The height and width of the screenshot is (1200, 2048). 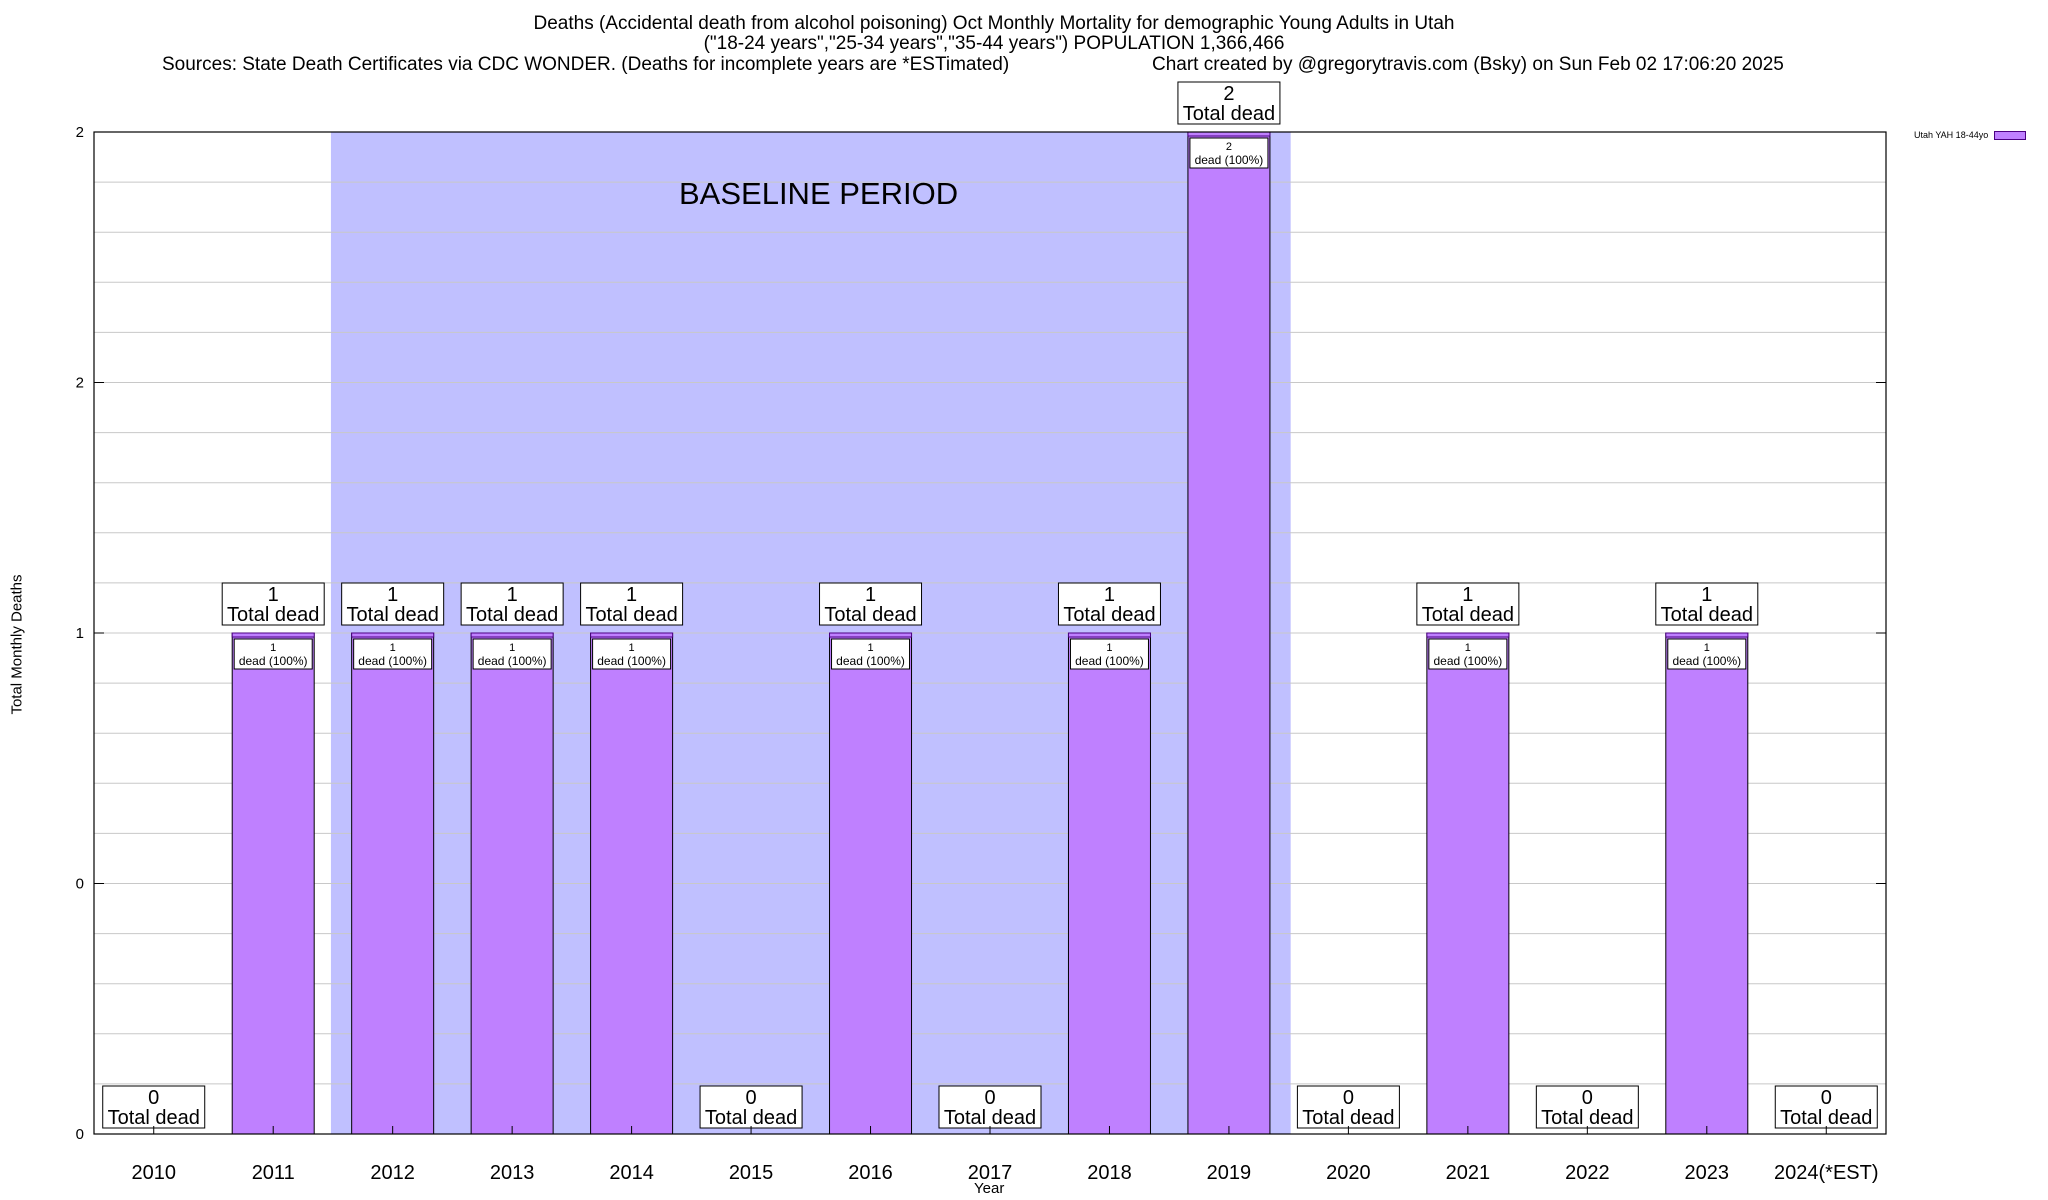 I want to click on legend-swatch, so click(x=2010, y=135).